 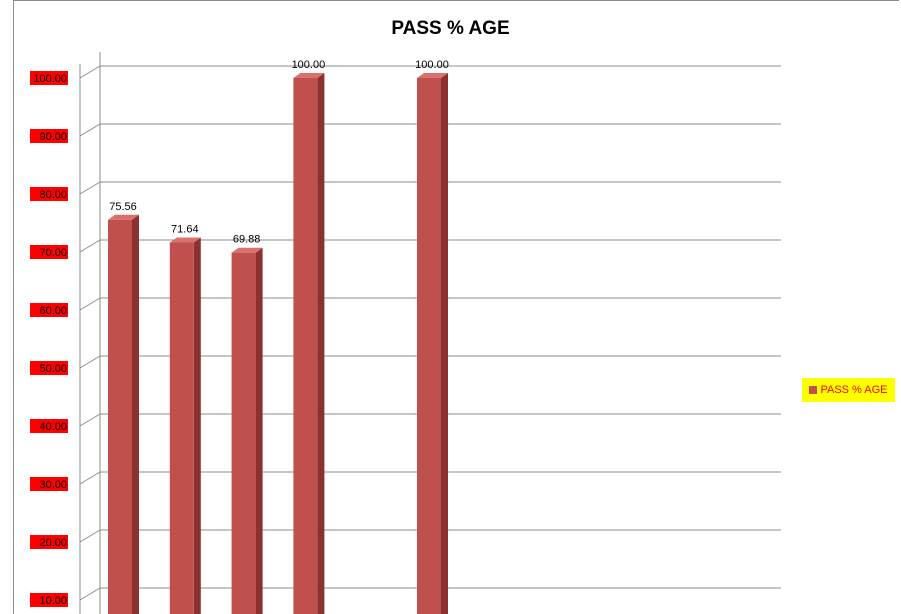 I want to click on chart-title: PASS % AGE, so click(x=450, y=28).